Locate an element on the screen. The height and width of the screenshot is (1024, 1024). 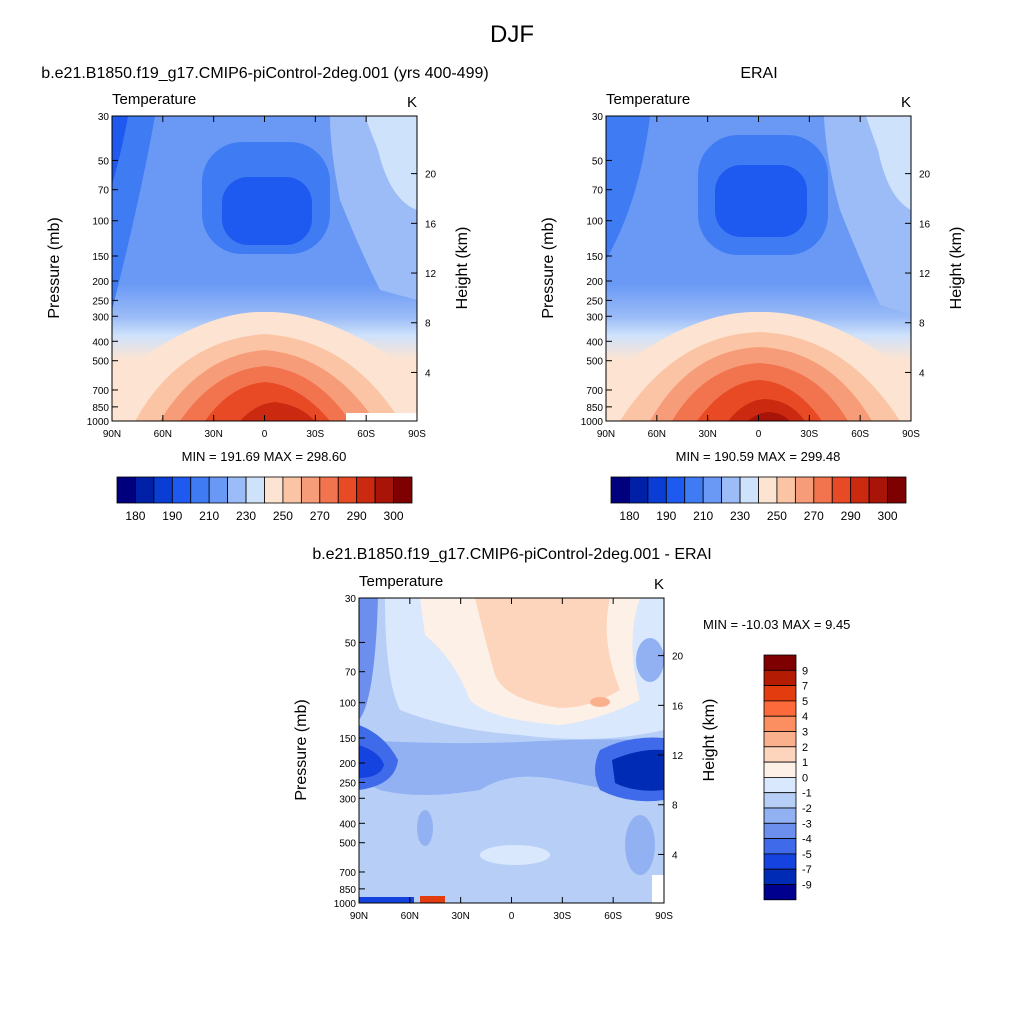
colorbar-label: -2 is located at coordinates (807, 809).